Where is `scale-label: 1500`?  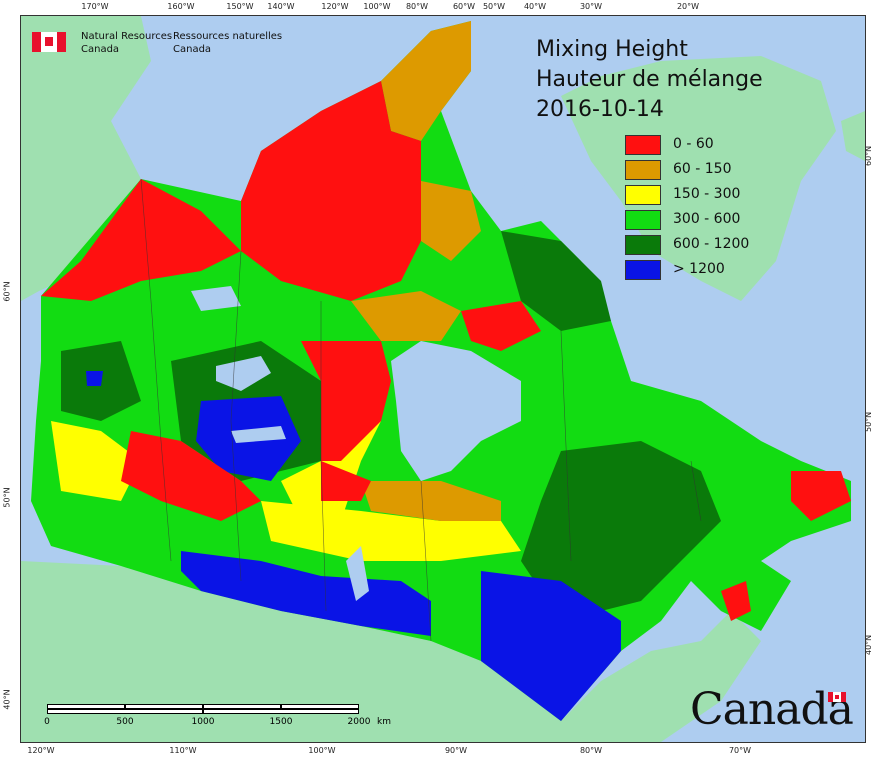
scale-label: 1500 is located at coordinates (281, 722).